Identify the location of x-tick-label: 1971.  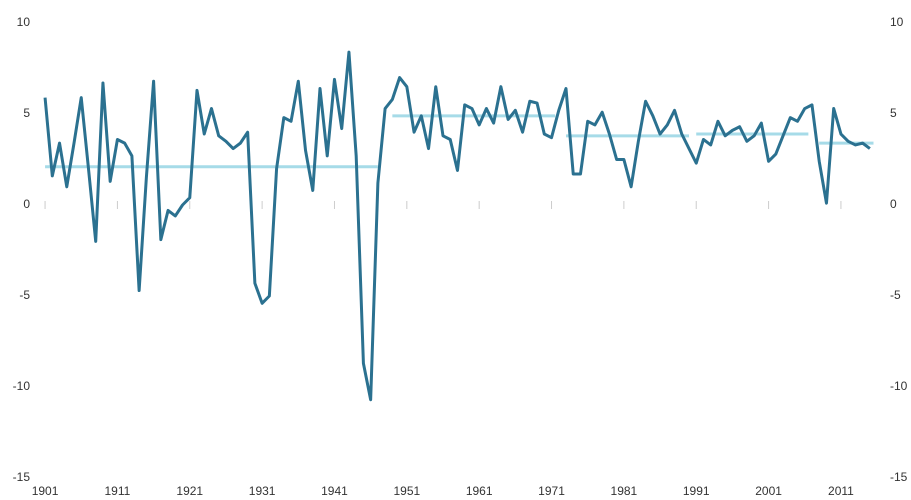
(551, 491).